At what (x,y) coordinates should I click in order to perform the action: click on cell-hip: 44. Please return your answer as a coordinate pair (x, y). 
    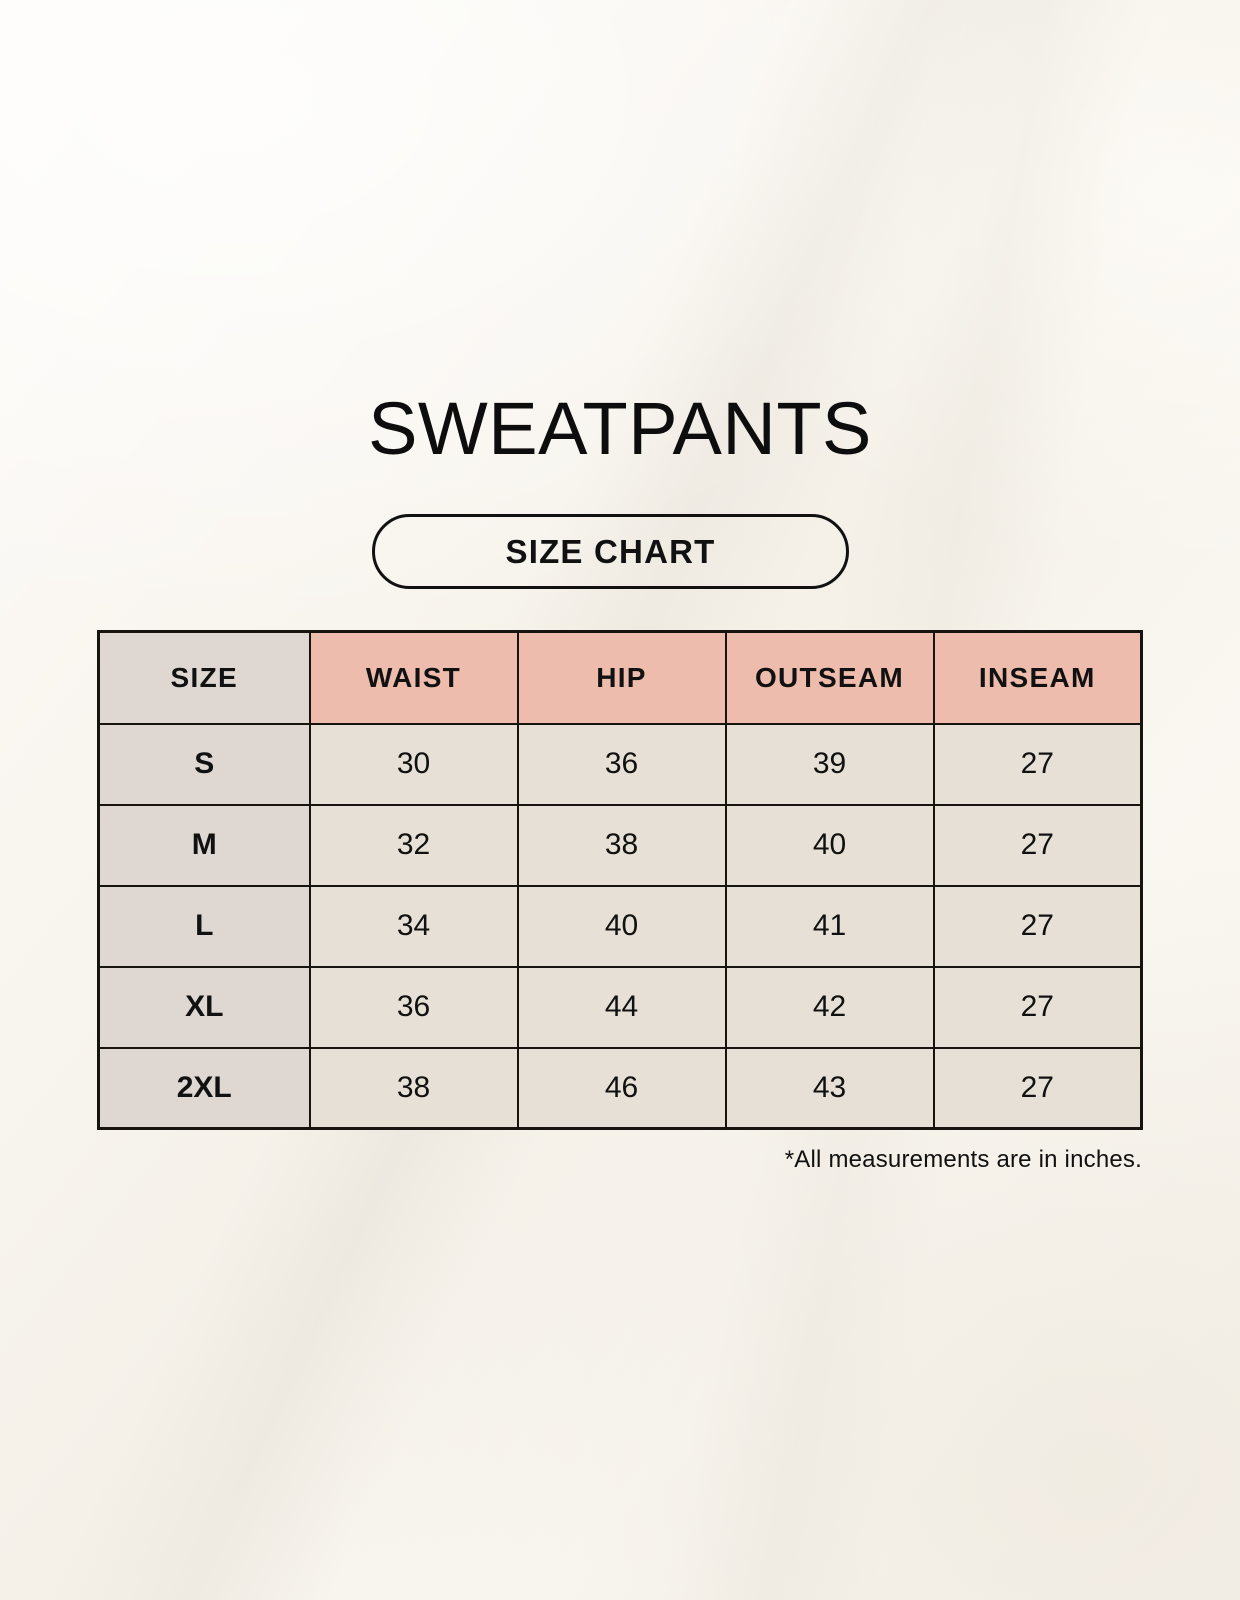
    Looking at the image, I should click on (621, 1007).